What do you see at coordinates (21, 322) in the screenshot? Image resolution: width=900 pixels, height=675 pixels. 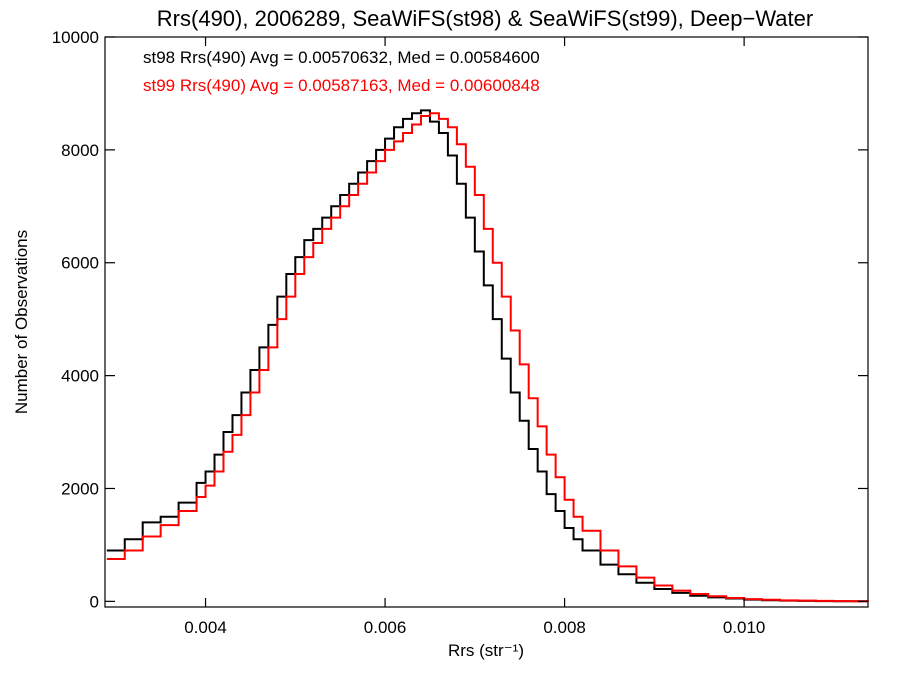 I see `y-axis-label: Number of Observations` at bounding box center [21, 322].